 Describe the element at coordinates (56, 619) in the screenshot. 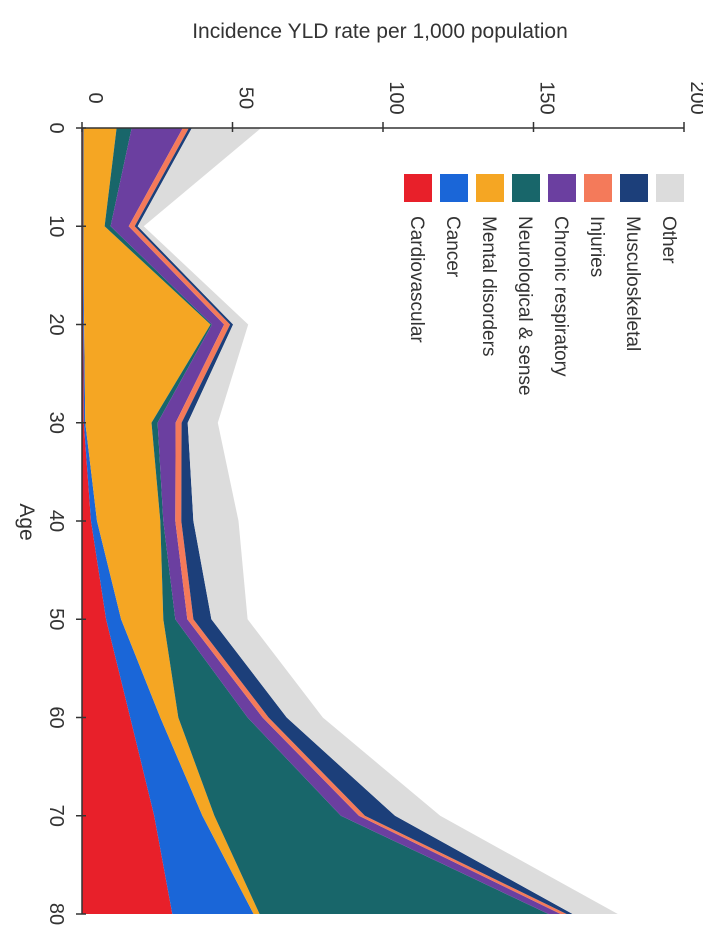

I see `age-tick-label: 50` at that location.